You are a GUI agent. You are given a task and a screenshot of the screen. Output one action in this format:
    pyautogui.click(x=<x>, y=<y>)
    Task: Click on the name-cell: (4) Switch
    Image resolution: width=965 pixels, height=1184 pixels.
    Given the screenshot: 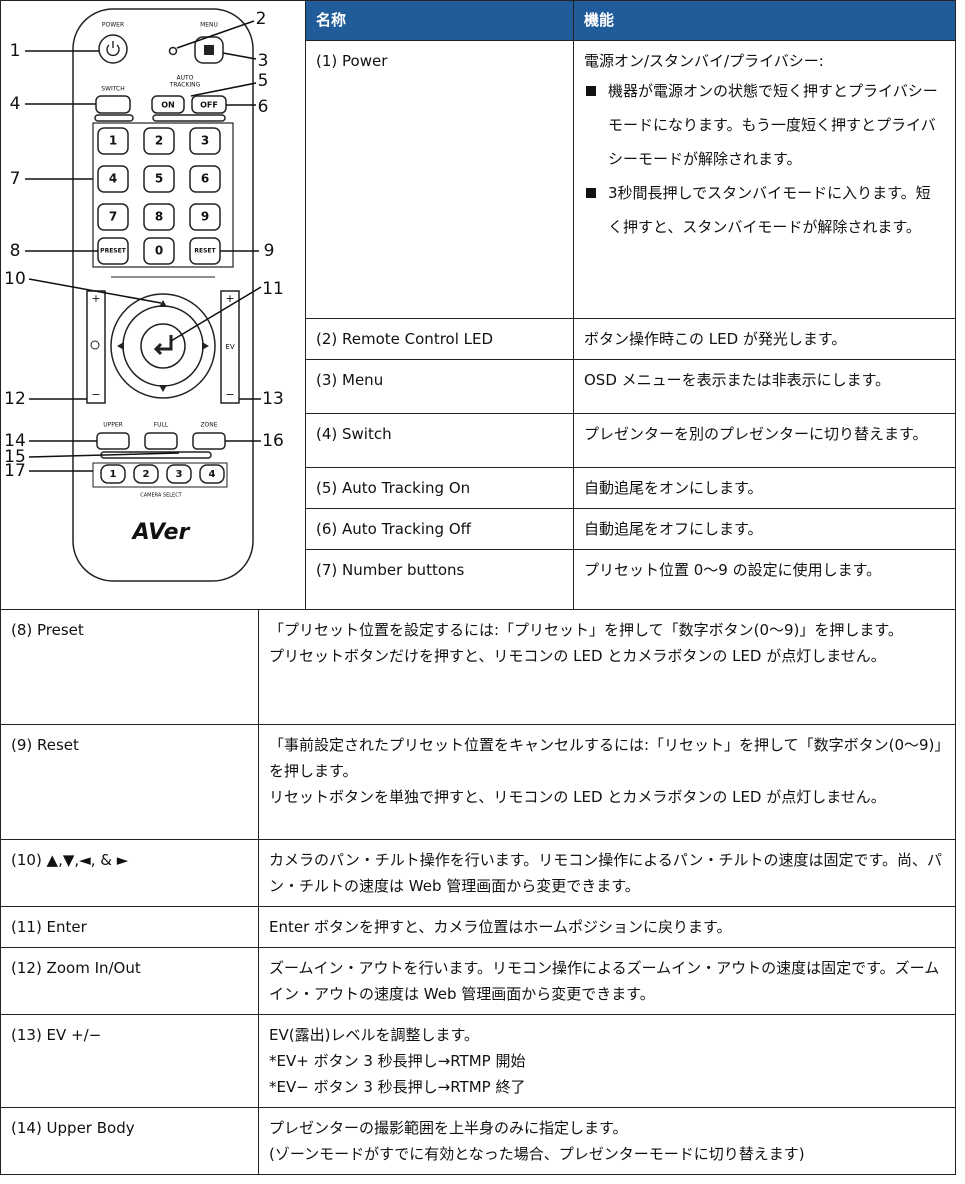 What is the action you would take?
    pyautogui.click(x=439, y=440)
    